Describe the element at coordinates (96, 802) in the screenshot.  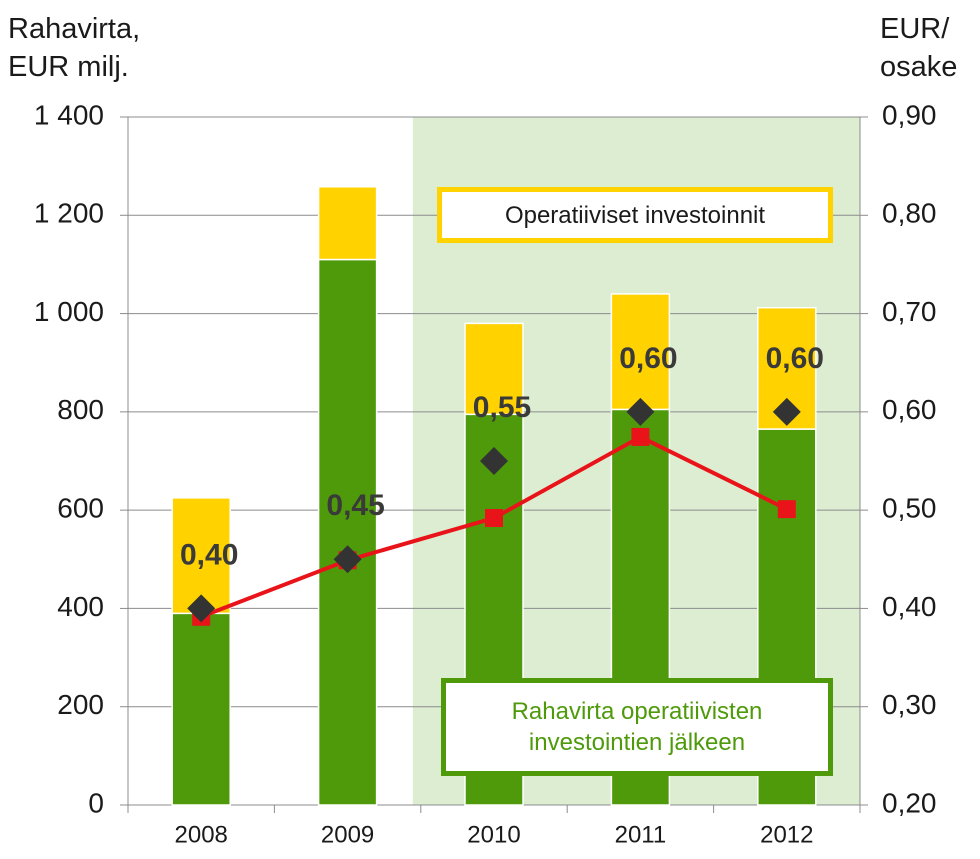
I see `y-tick-label: 0` at that location.